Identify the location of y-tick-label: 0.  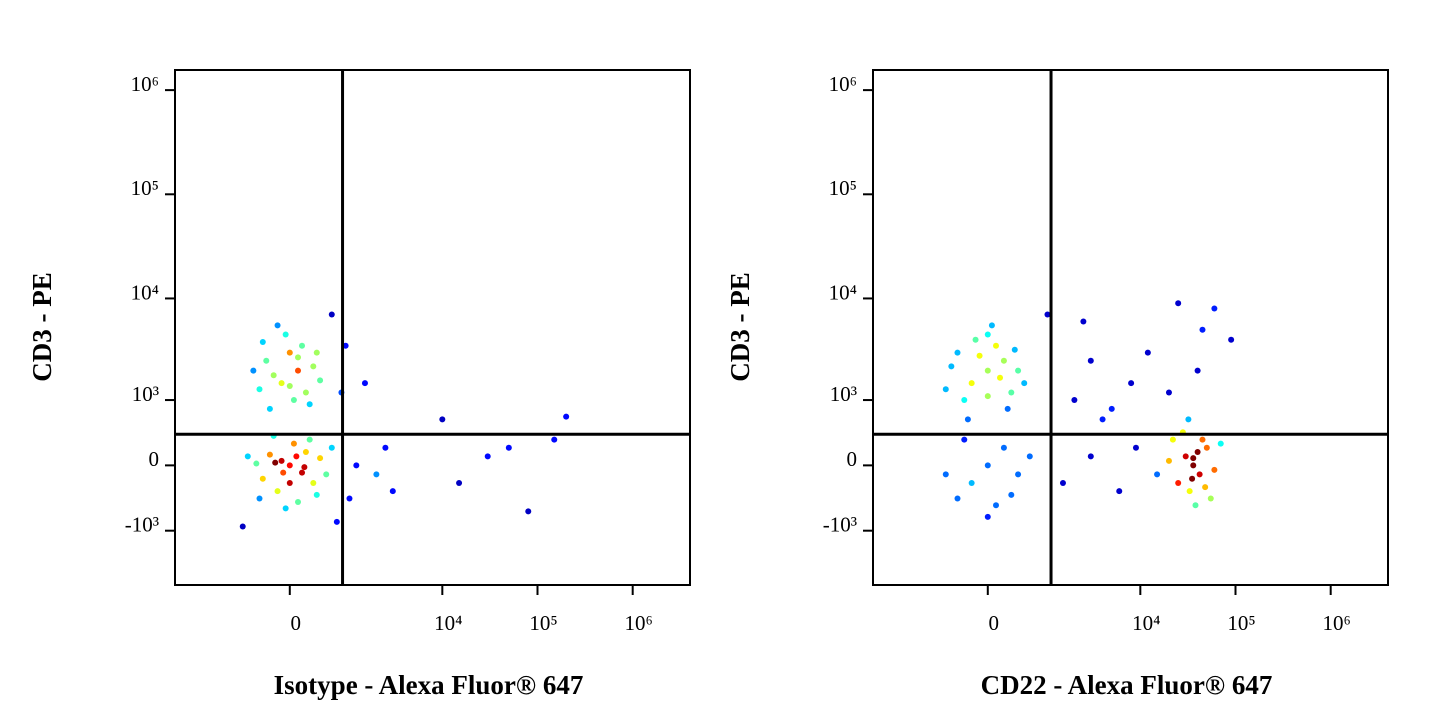
(154, 459).